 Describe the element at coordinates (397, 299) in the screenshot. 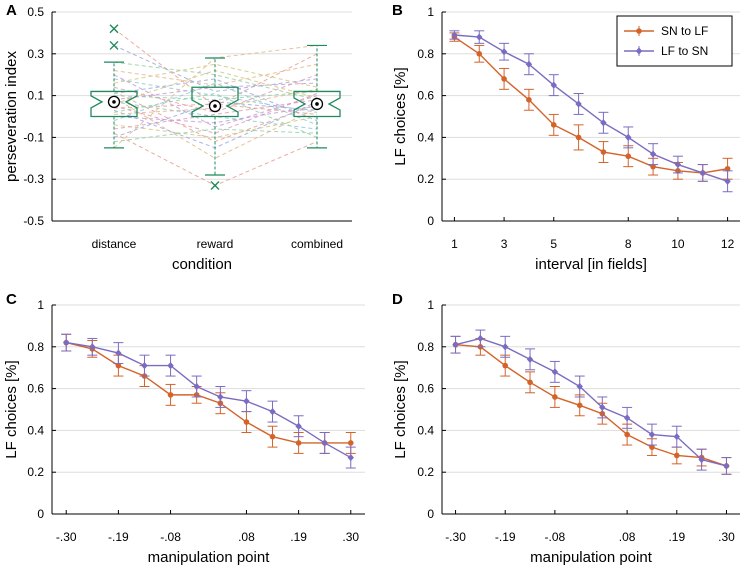

I see `panel-letter: D` at that location.